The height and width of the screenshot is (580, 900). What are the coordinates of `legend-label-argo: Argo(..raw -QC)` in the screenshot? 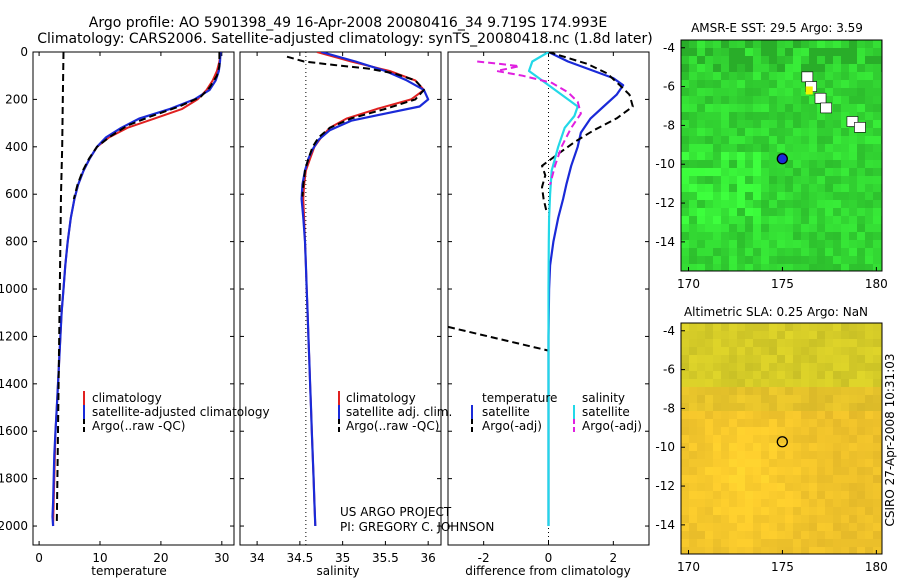 It's located at (392, 426).